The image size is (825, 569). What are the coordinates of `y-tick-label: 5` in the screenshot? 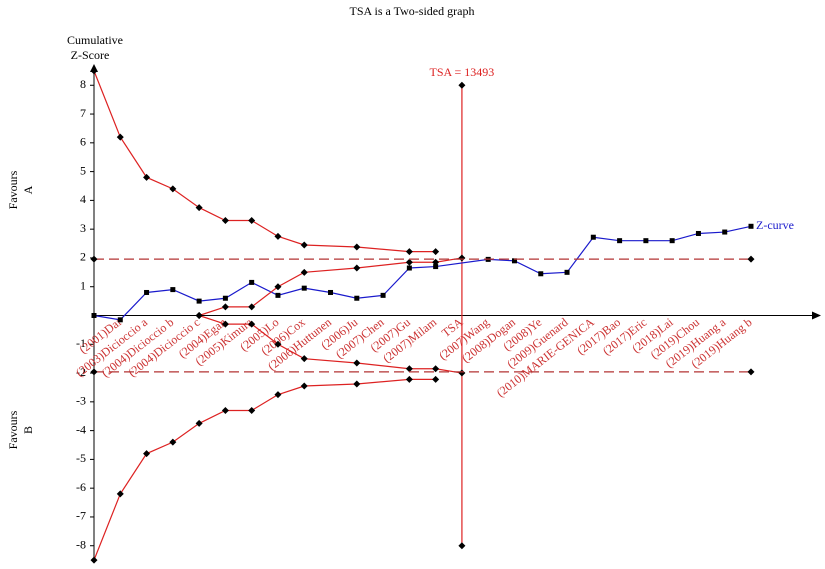 It's located at (83, 170).